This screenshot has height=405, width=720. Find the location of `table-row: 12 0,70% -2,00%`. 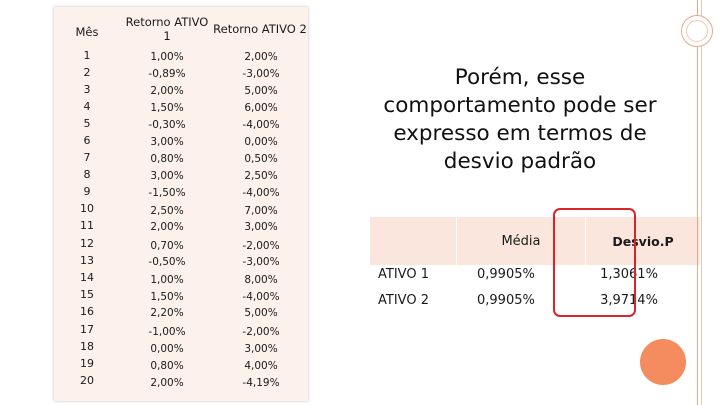

table-row: 12 0,70% -2,00% is located at coordinates (181, 245).